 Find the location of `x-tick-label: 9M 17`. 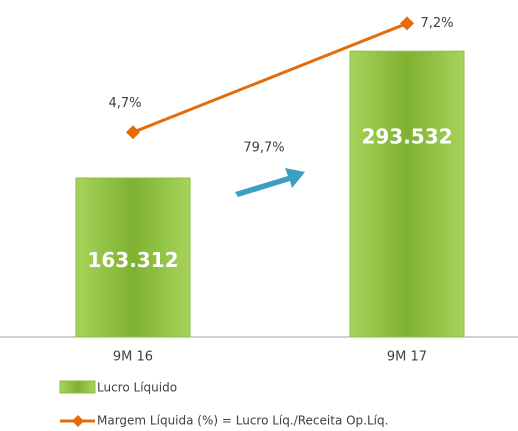

x-tick-label: 9M 17 is located at coordinates (407, 357).